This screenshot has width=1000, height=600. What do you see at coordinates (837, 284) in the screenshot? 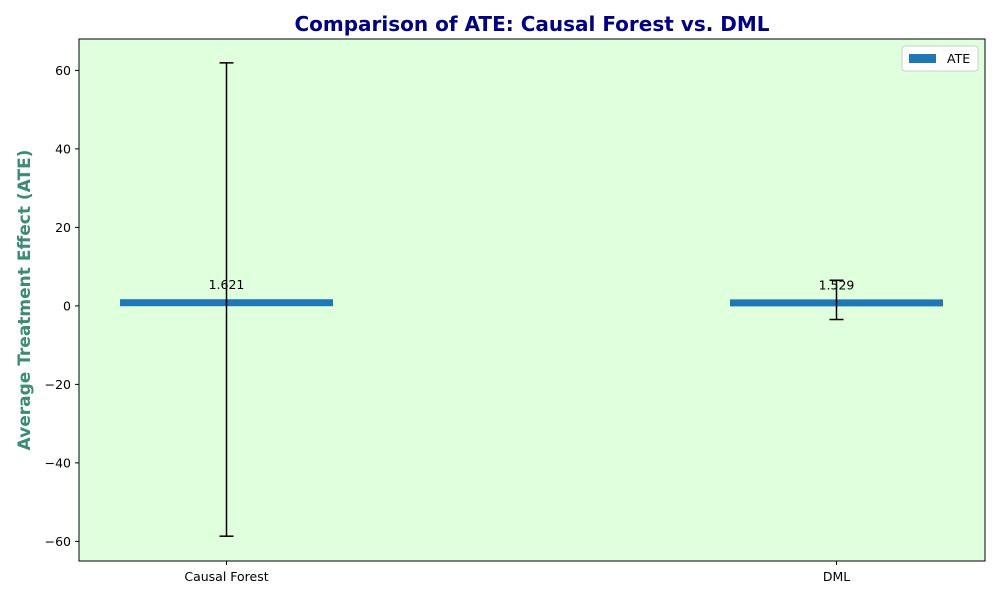
I see `data-label-2: 1.529` at bounding box center [837, 284].